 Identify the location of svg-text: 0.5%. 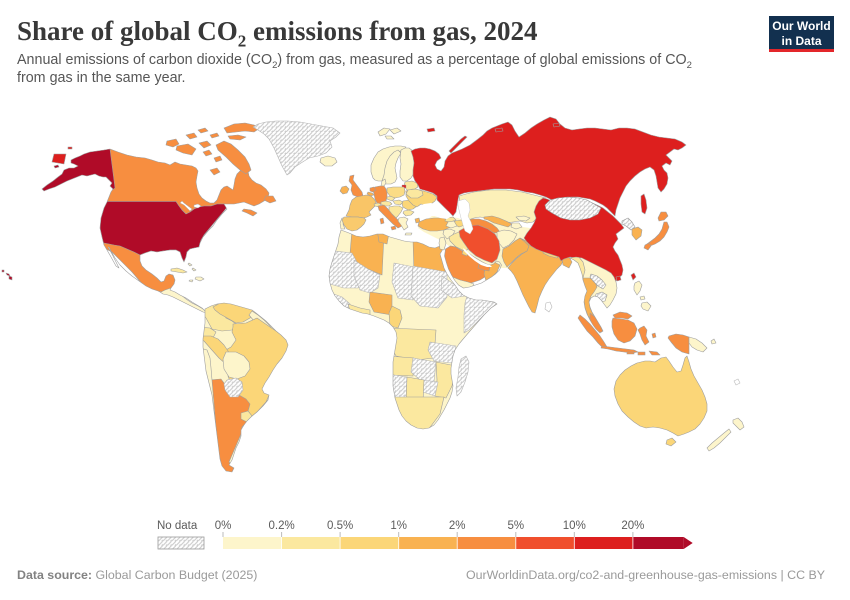
(340, 526).